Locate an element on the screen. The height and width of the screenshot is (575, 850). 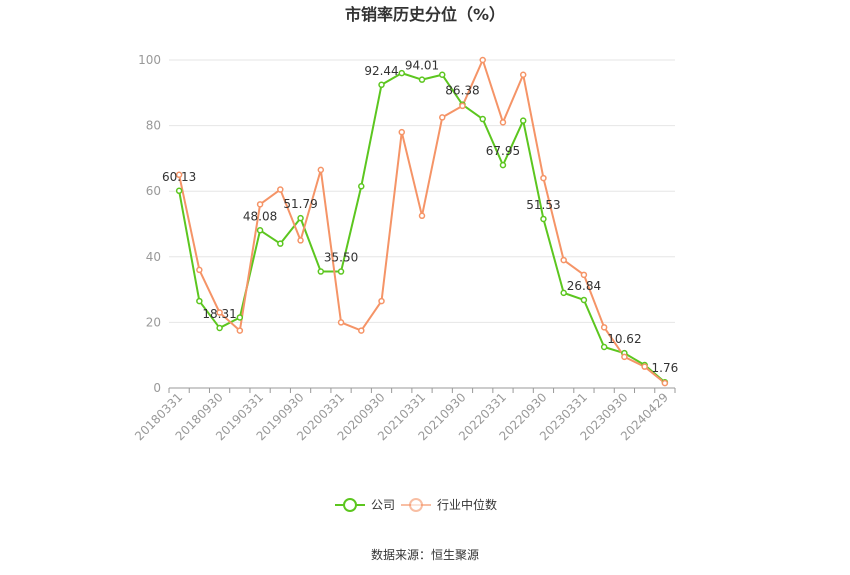
y-tick-label: 0 is located at coordinates (157, 388).